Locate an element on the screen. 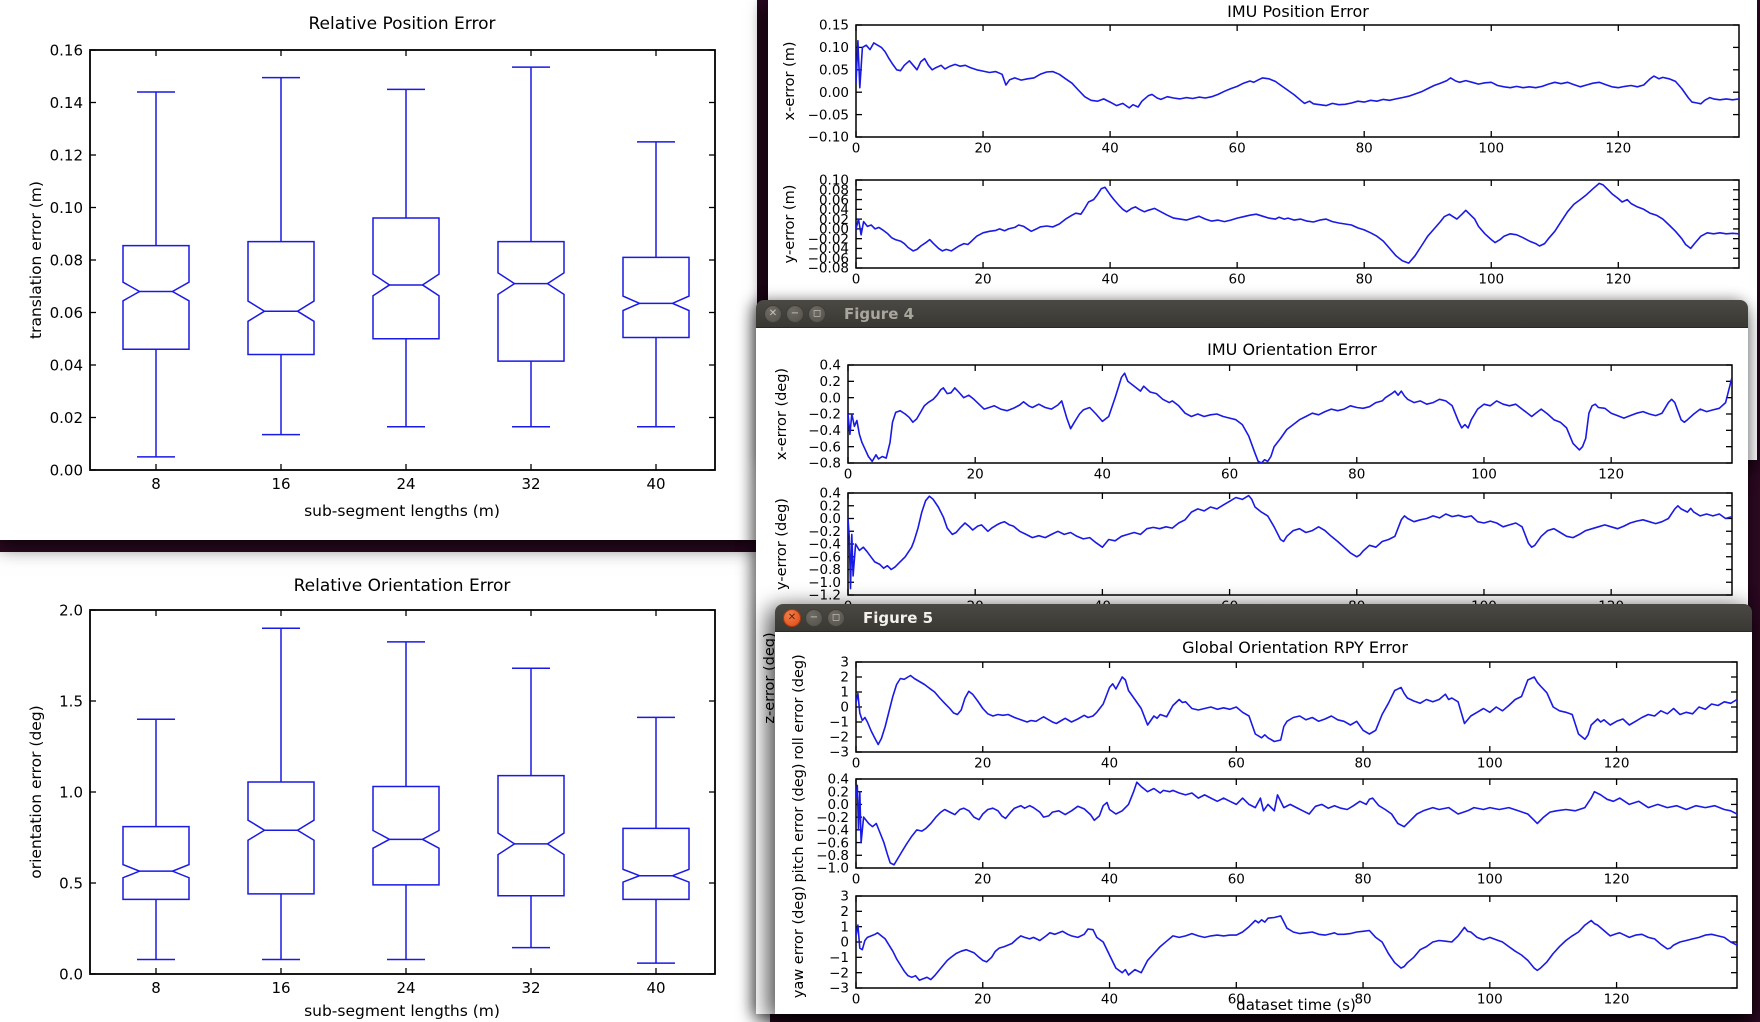 Image resolution: width=1760 pixels, height=1022 pixels. chart-title: Relative Orientation Error is located at coordinates (402, 586).